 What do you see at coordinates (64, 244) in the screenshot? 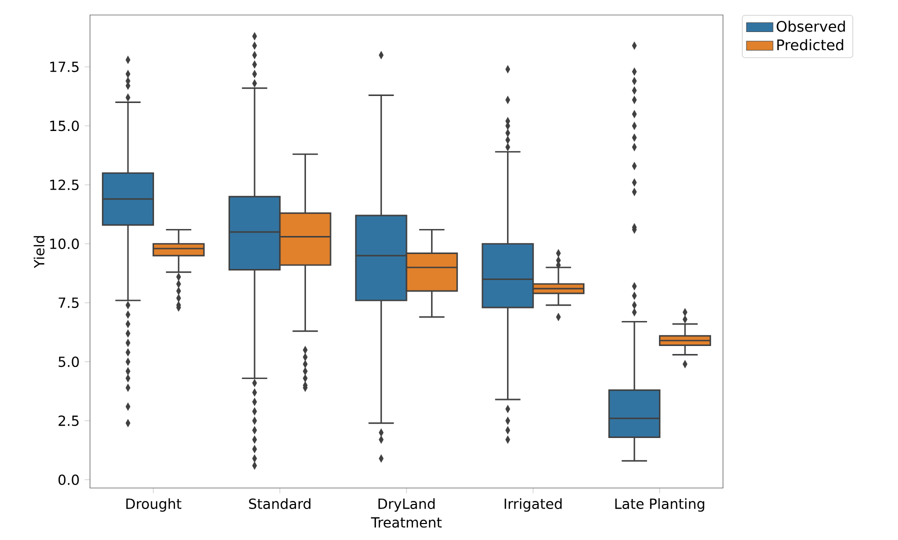
I see `y-tick-label: 10.0` at bounding box center [64, 244].